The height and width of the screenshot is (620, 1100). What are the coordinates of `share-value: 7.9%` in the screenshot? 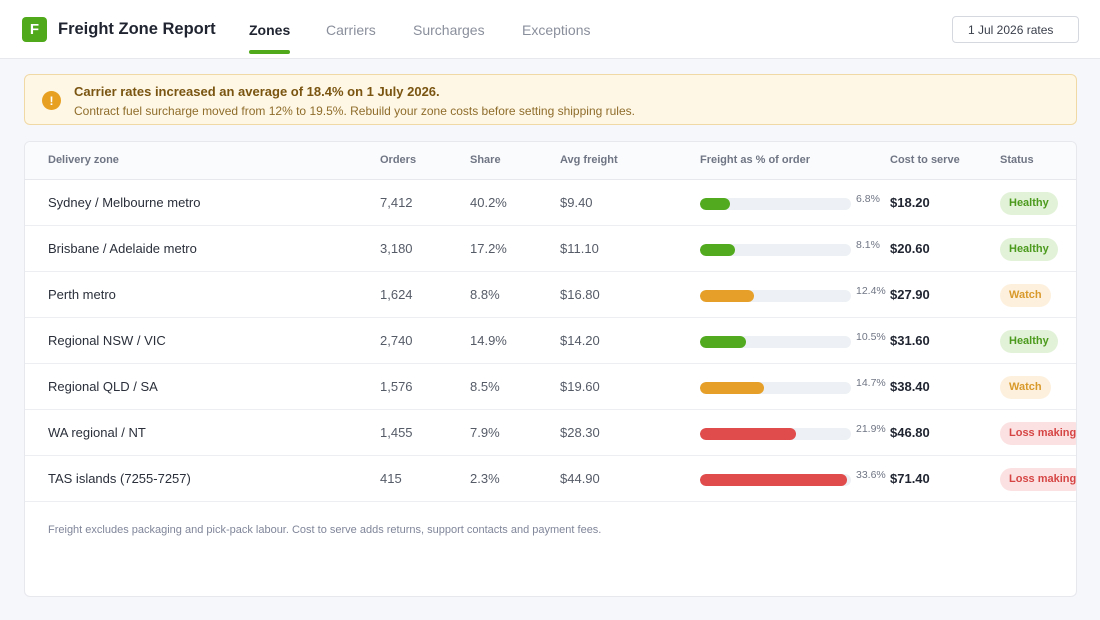 It's located at (485, 432).